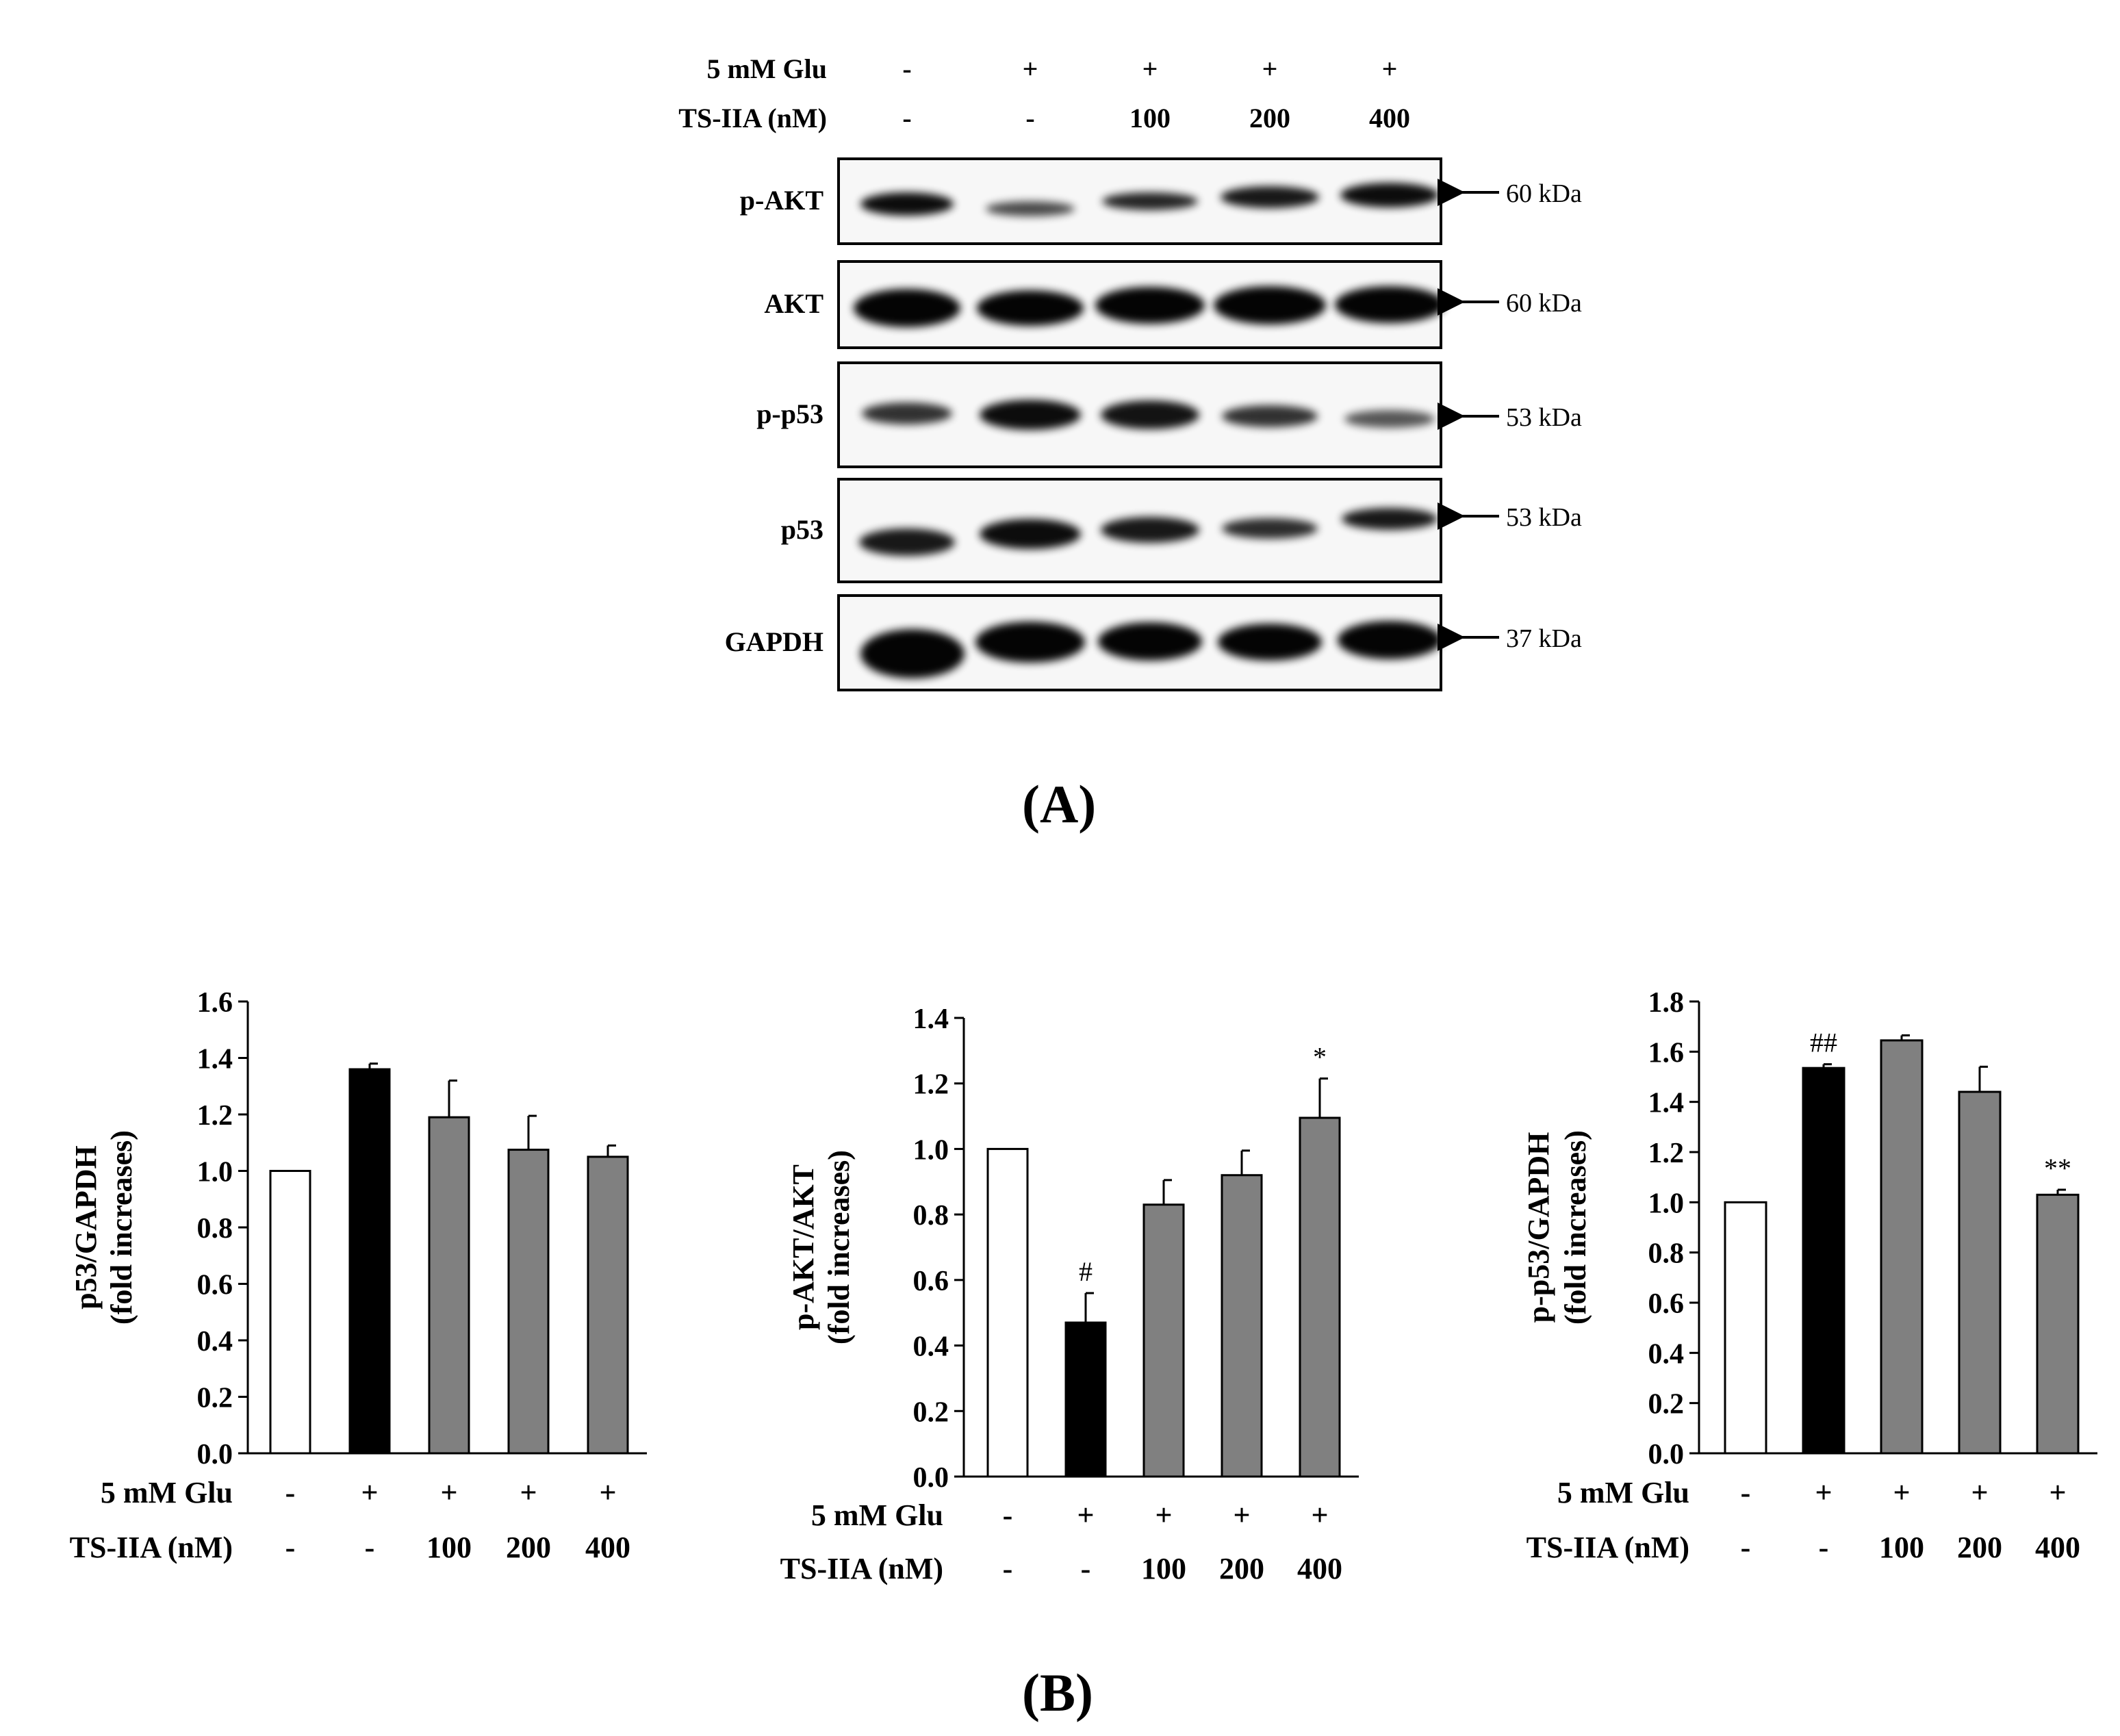  I want to click on significance-marker: *, so click(1320, 1057).